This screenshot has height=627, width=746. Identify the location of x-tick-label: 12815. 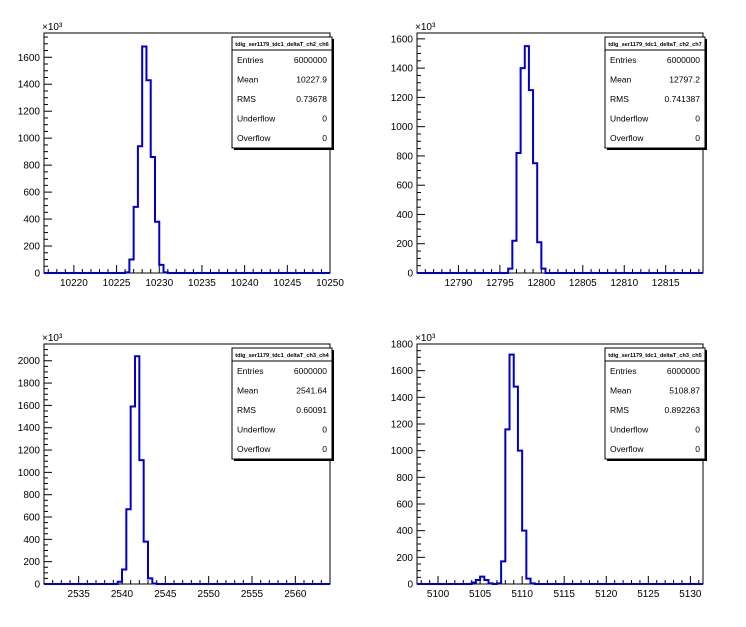
(666, 283).